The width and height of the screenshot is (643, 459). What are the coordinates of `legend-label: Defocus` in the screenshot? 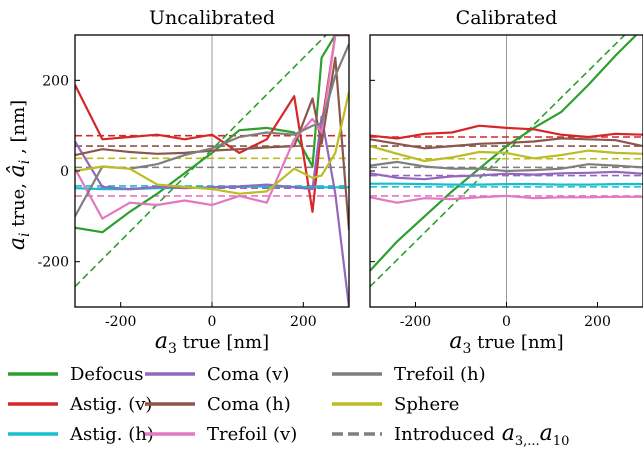 It's located at (107, 374).